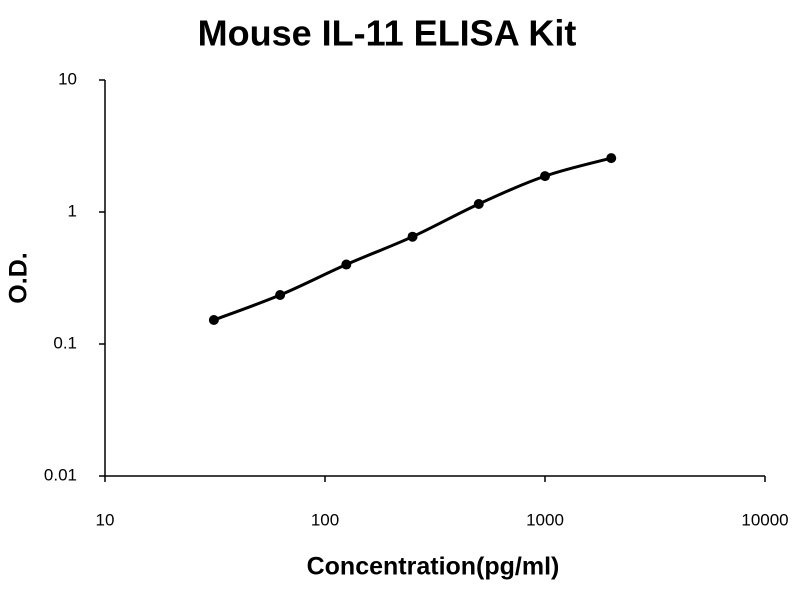 The width and height of the screenshot is (800, 600). I want to click on y-tick-label: 0.01, so click(60, 474).